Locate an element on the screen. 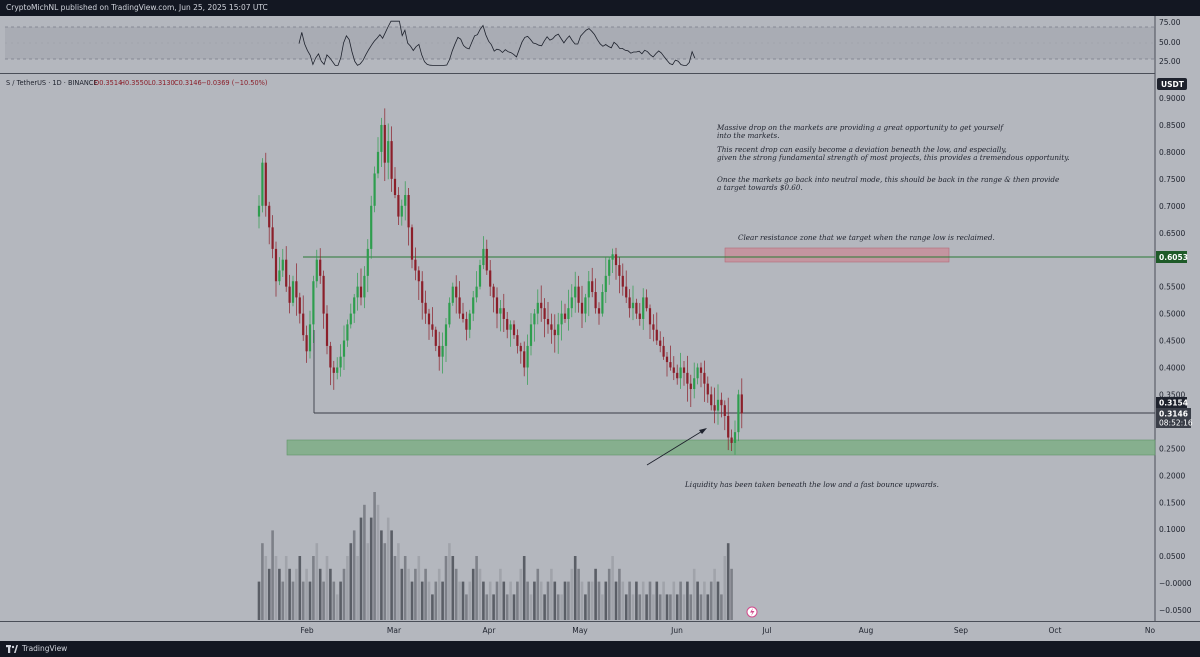  price-tick: 0.4500 is located at coordinates (1172, 341).